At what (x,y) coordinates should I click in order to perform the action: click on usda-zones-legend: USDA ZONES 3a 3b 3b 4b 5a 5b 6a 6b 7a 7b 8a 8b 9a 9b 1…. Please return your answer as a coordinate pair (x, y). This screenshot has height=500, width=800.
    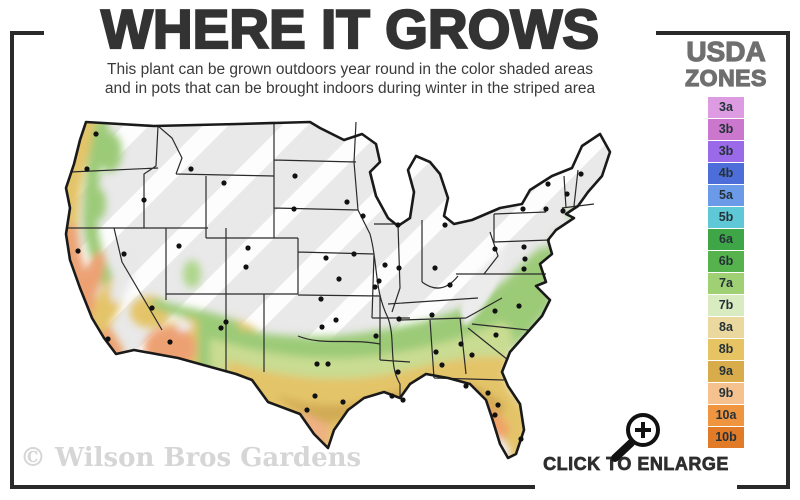
    Looking at the image, I should click on (726, 242).